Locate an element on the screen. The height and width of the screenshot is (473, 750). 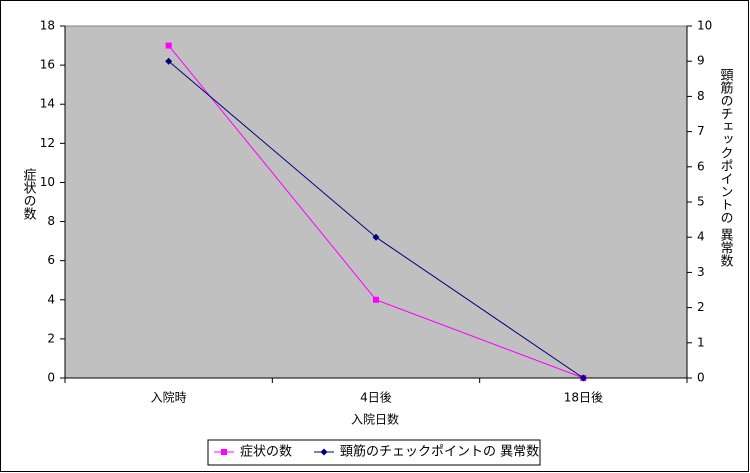
y2-tick-label: 8 is located at coordinates (701, 96).